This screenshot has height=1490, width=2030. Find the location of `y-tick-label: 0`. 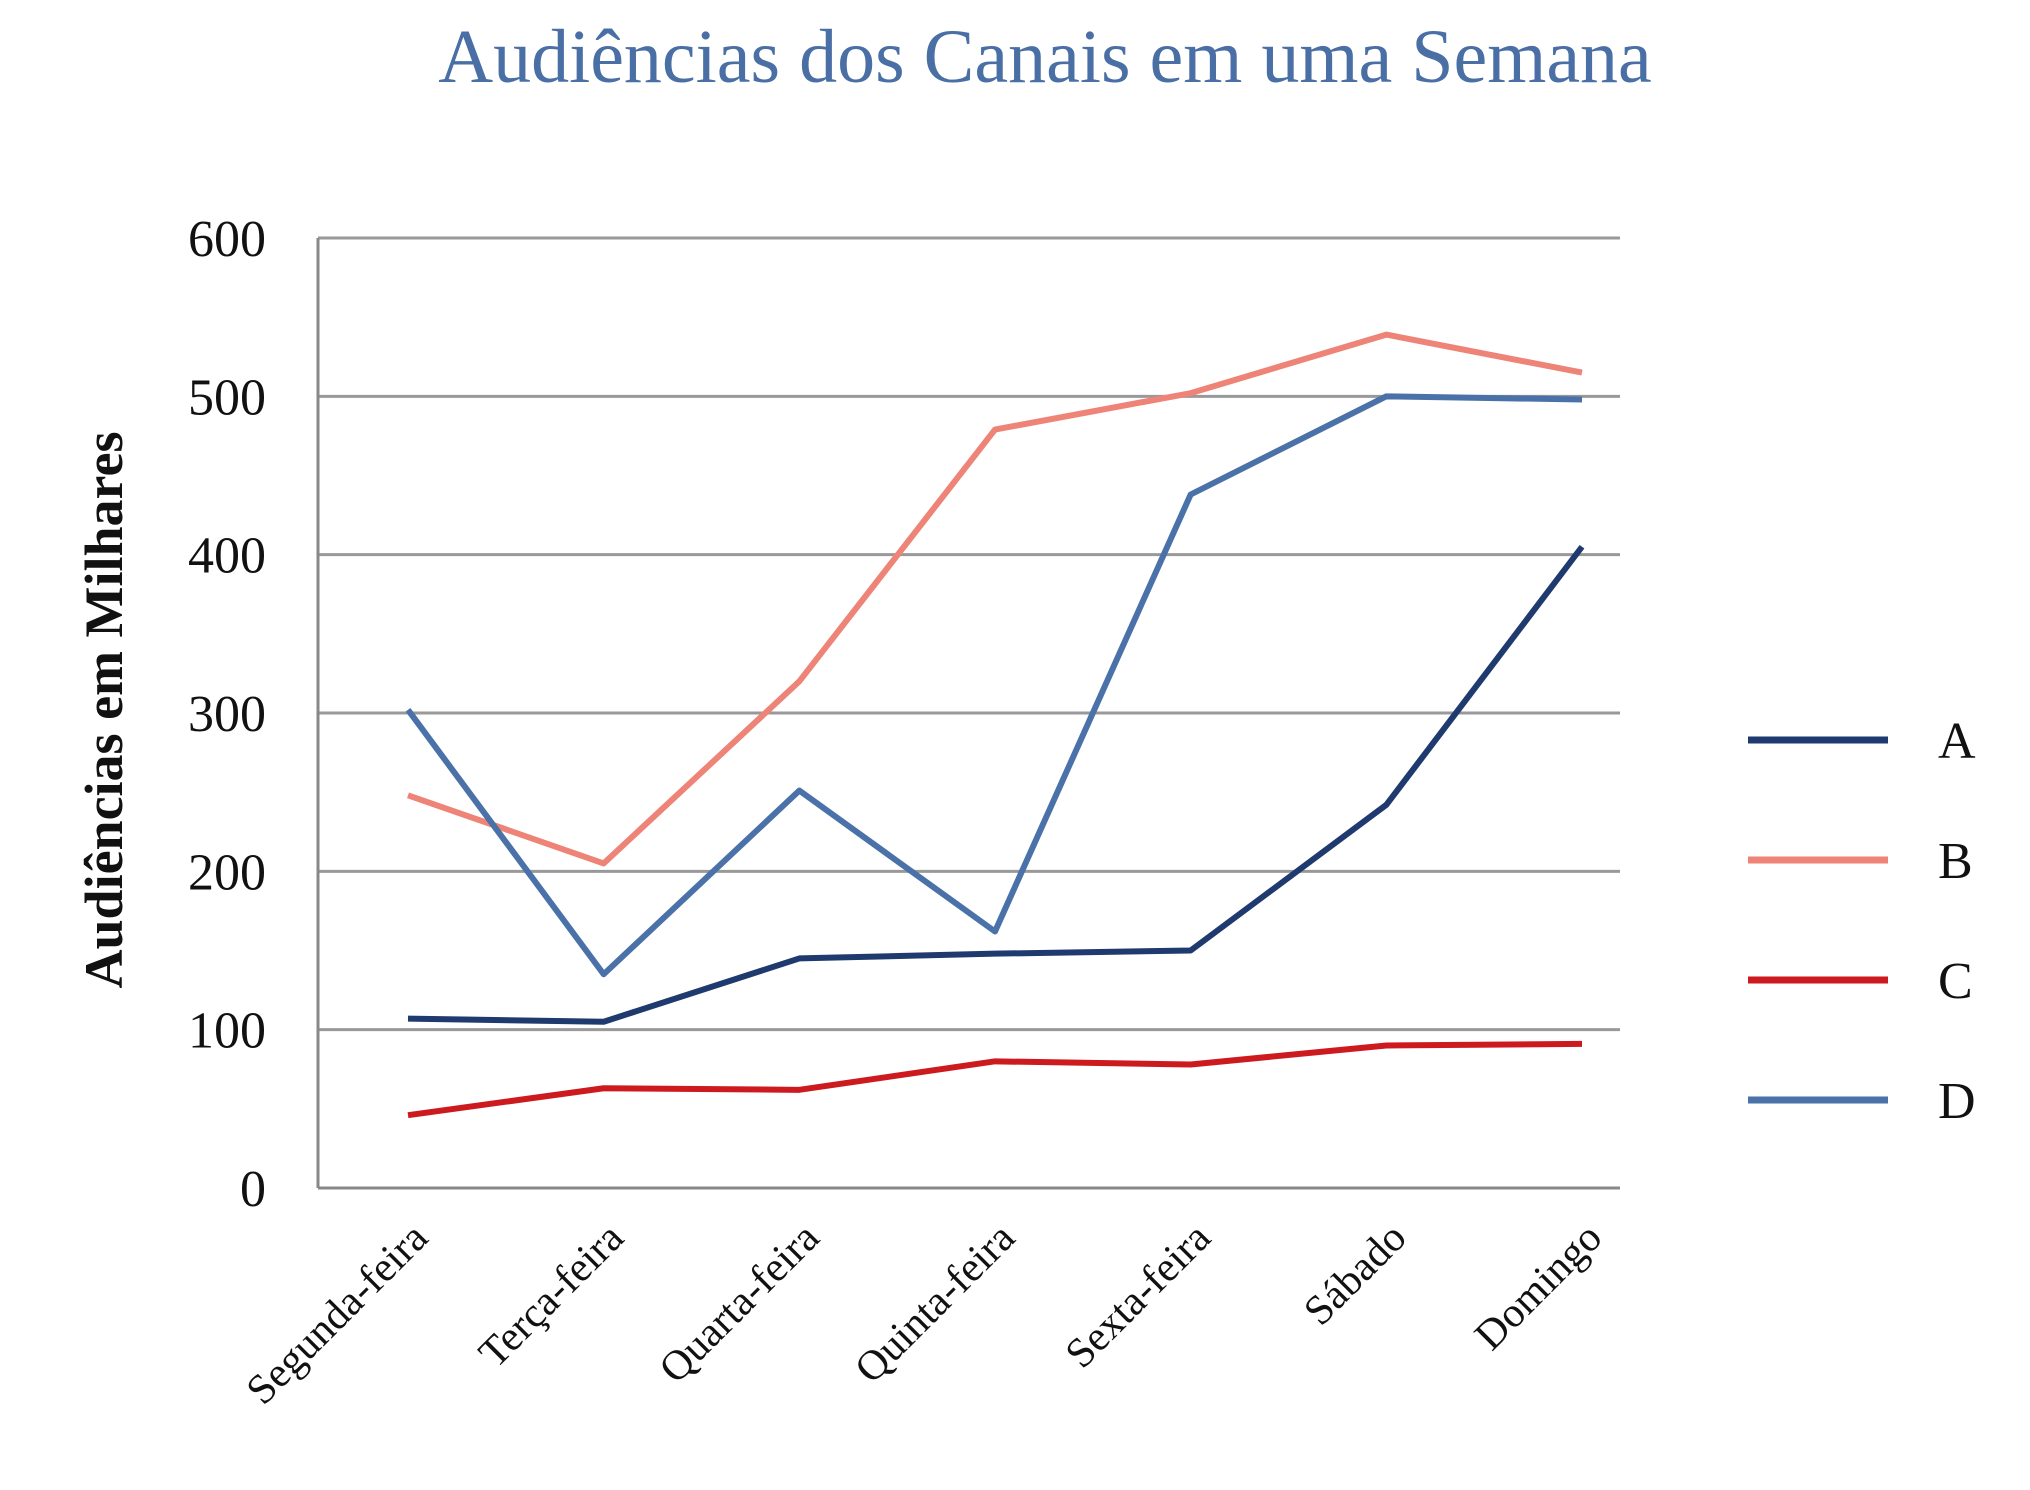

y-tick-label: 0 is located at coordinates (253, 1189).